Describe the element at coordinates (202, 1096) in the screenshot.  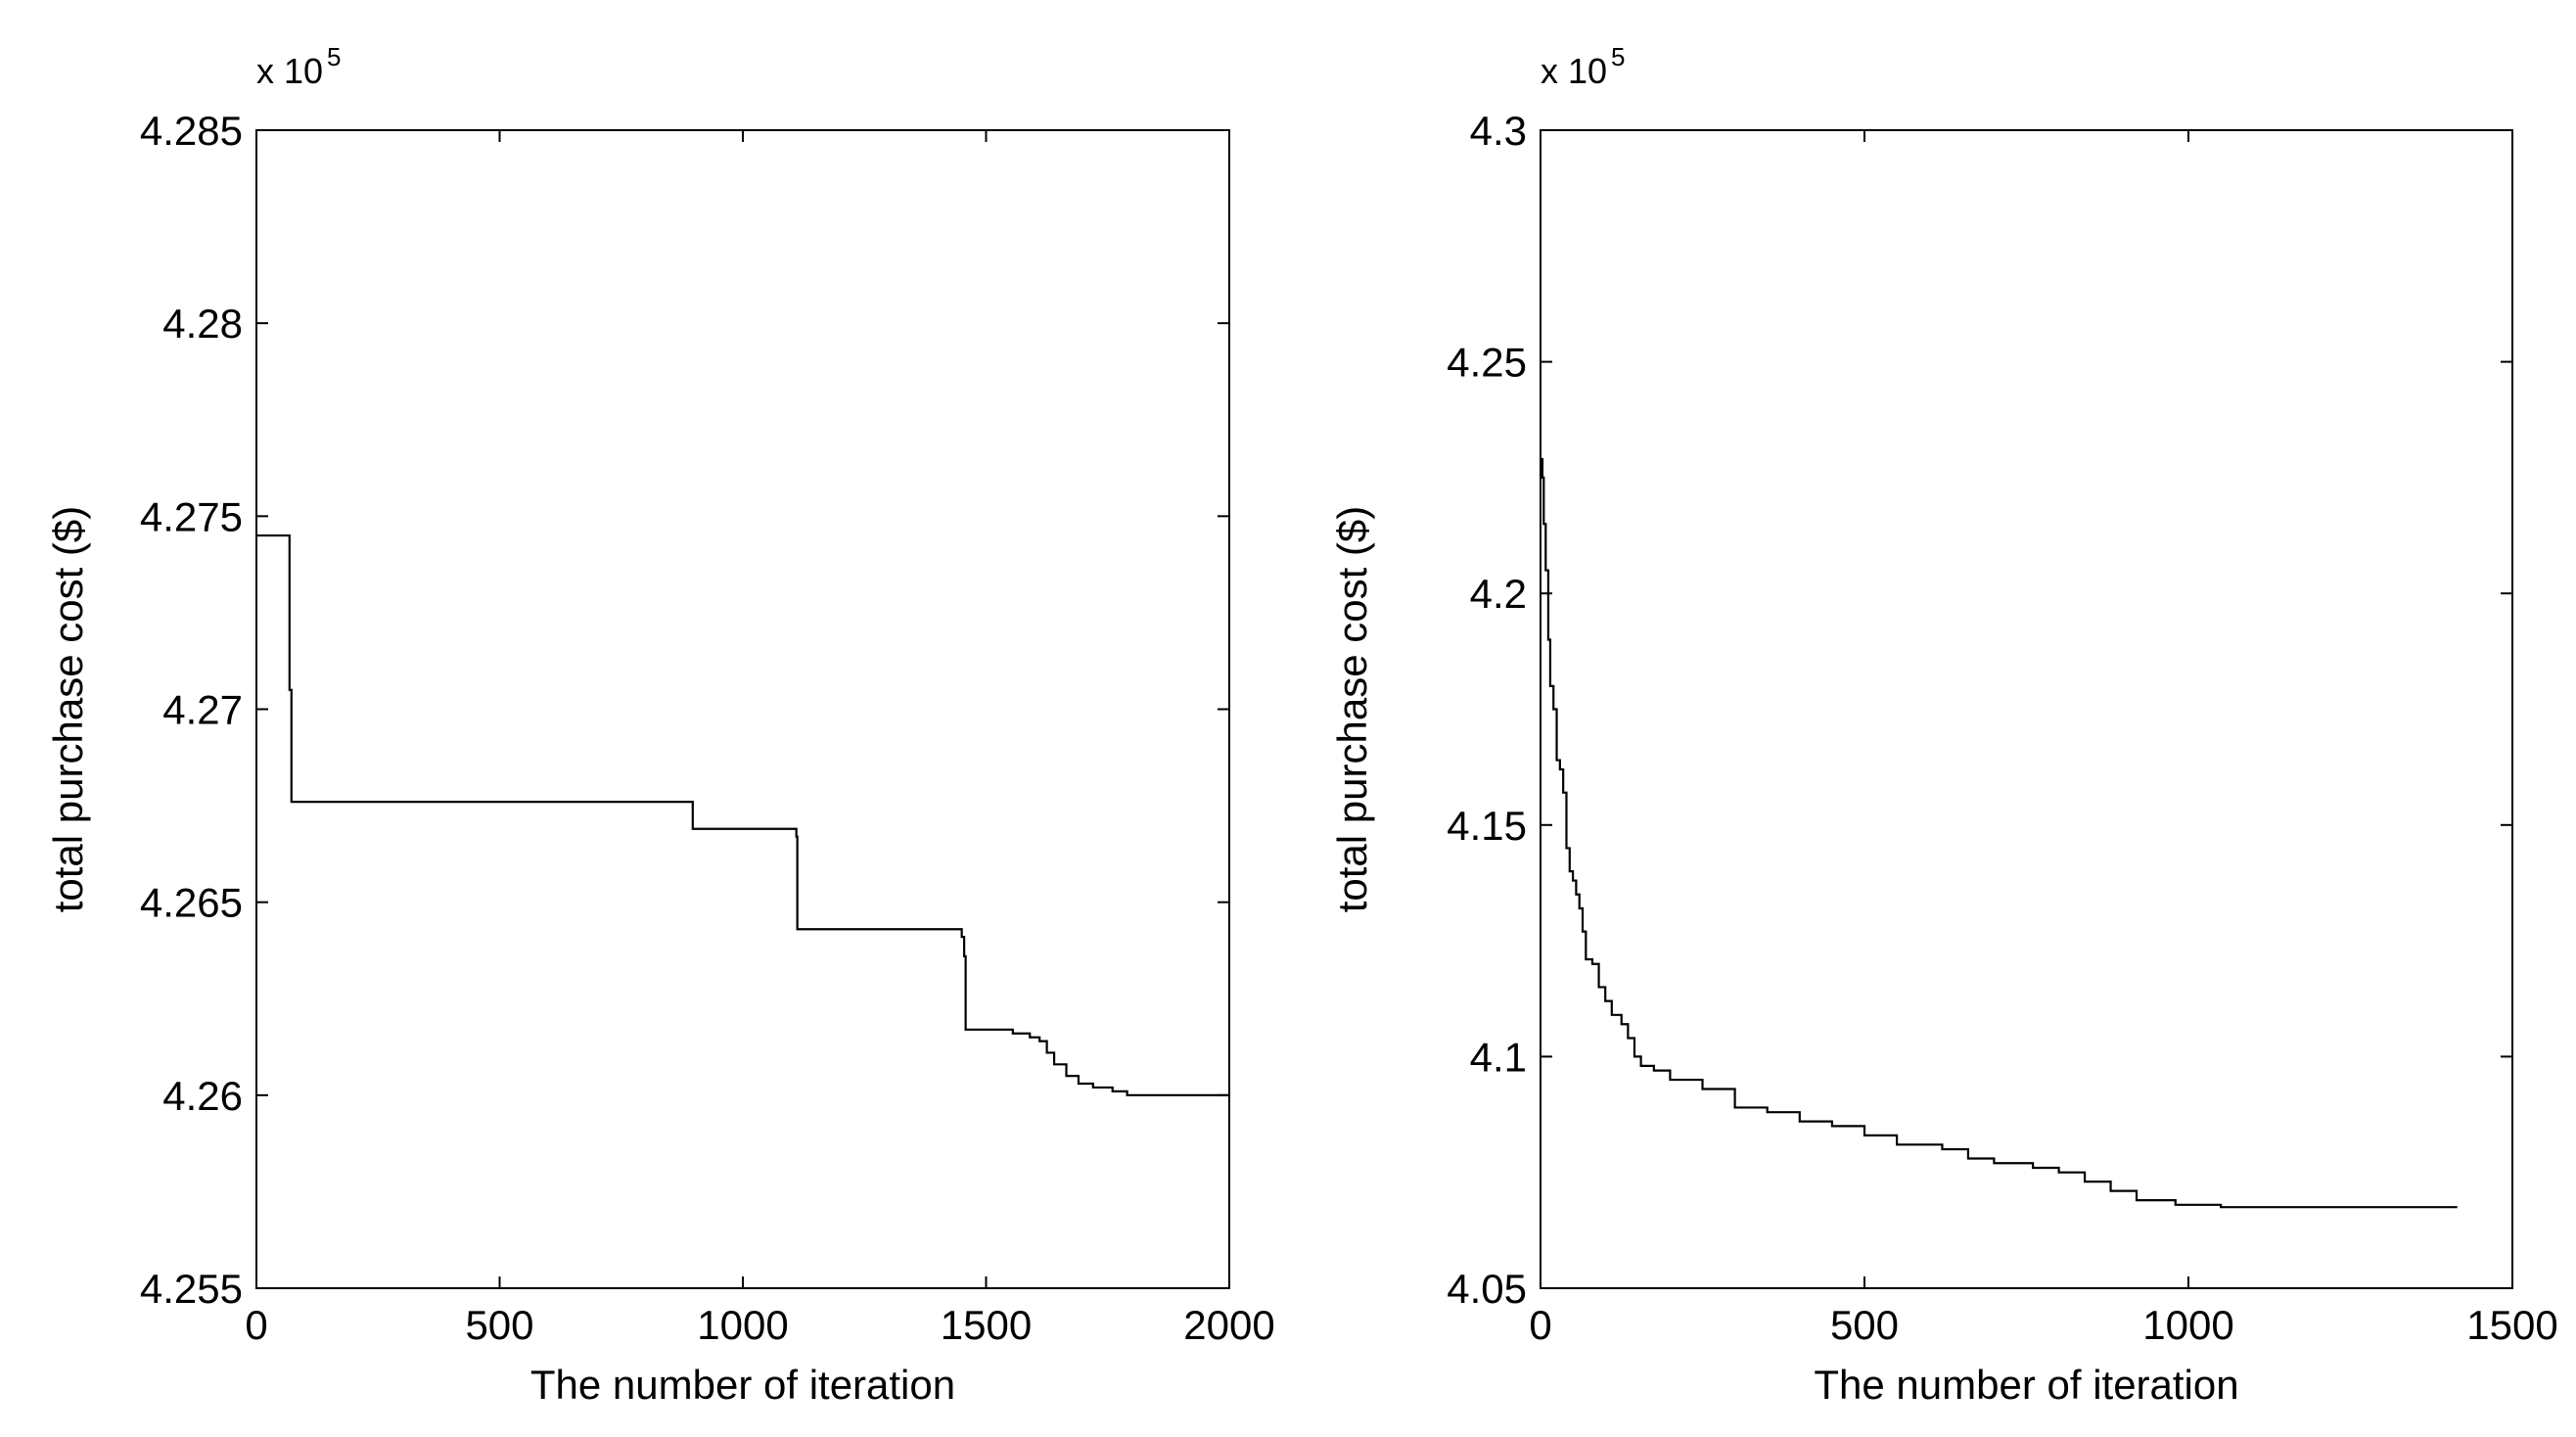
I see `y-tick-label: 4.26` at that location.